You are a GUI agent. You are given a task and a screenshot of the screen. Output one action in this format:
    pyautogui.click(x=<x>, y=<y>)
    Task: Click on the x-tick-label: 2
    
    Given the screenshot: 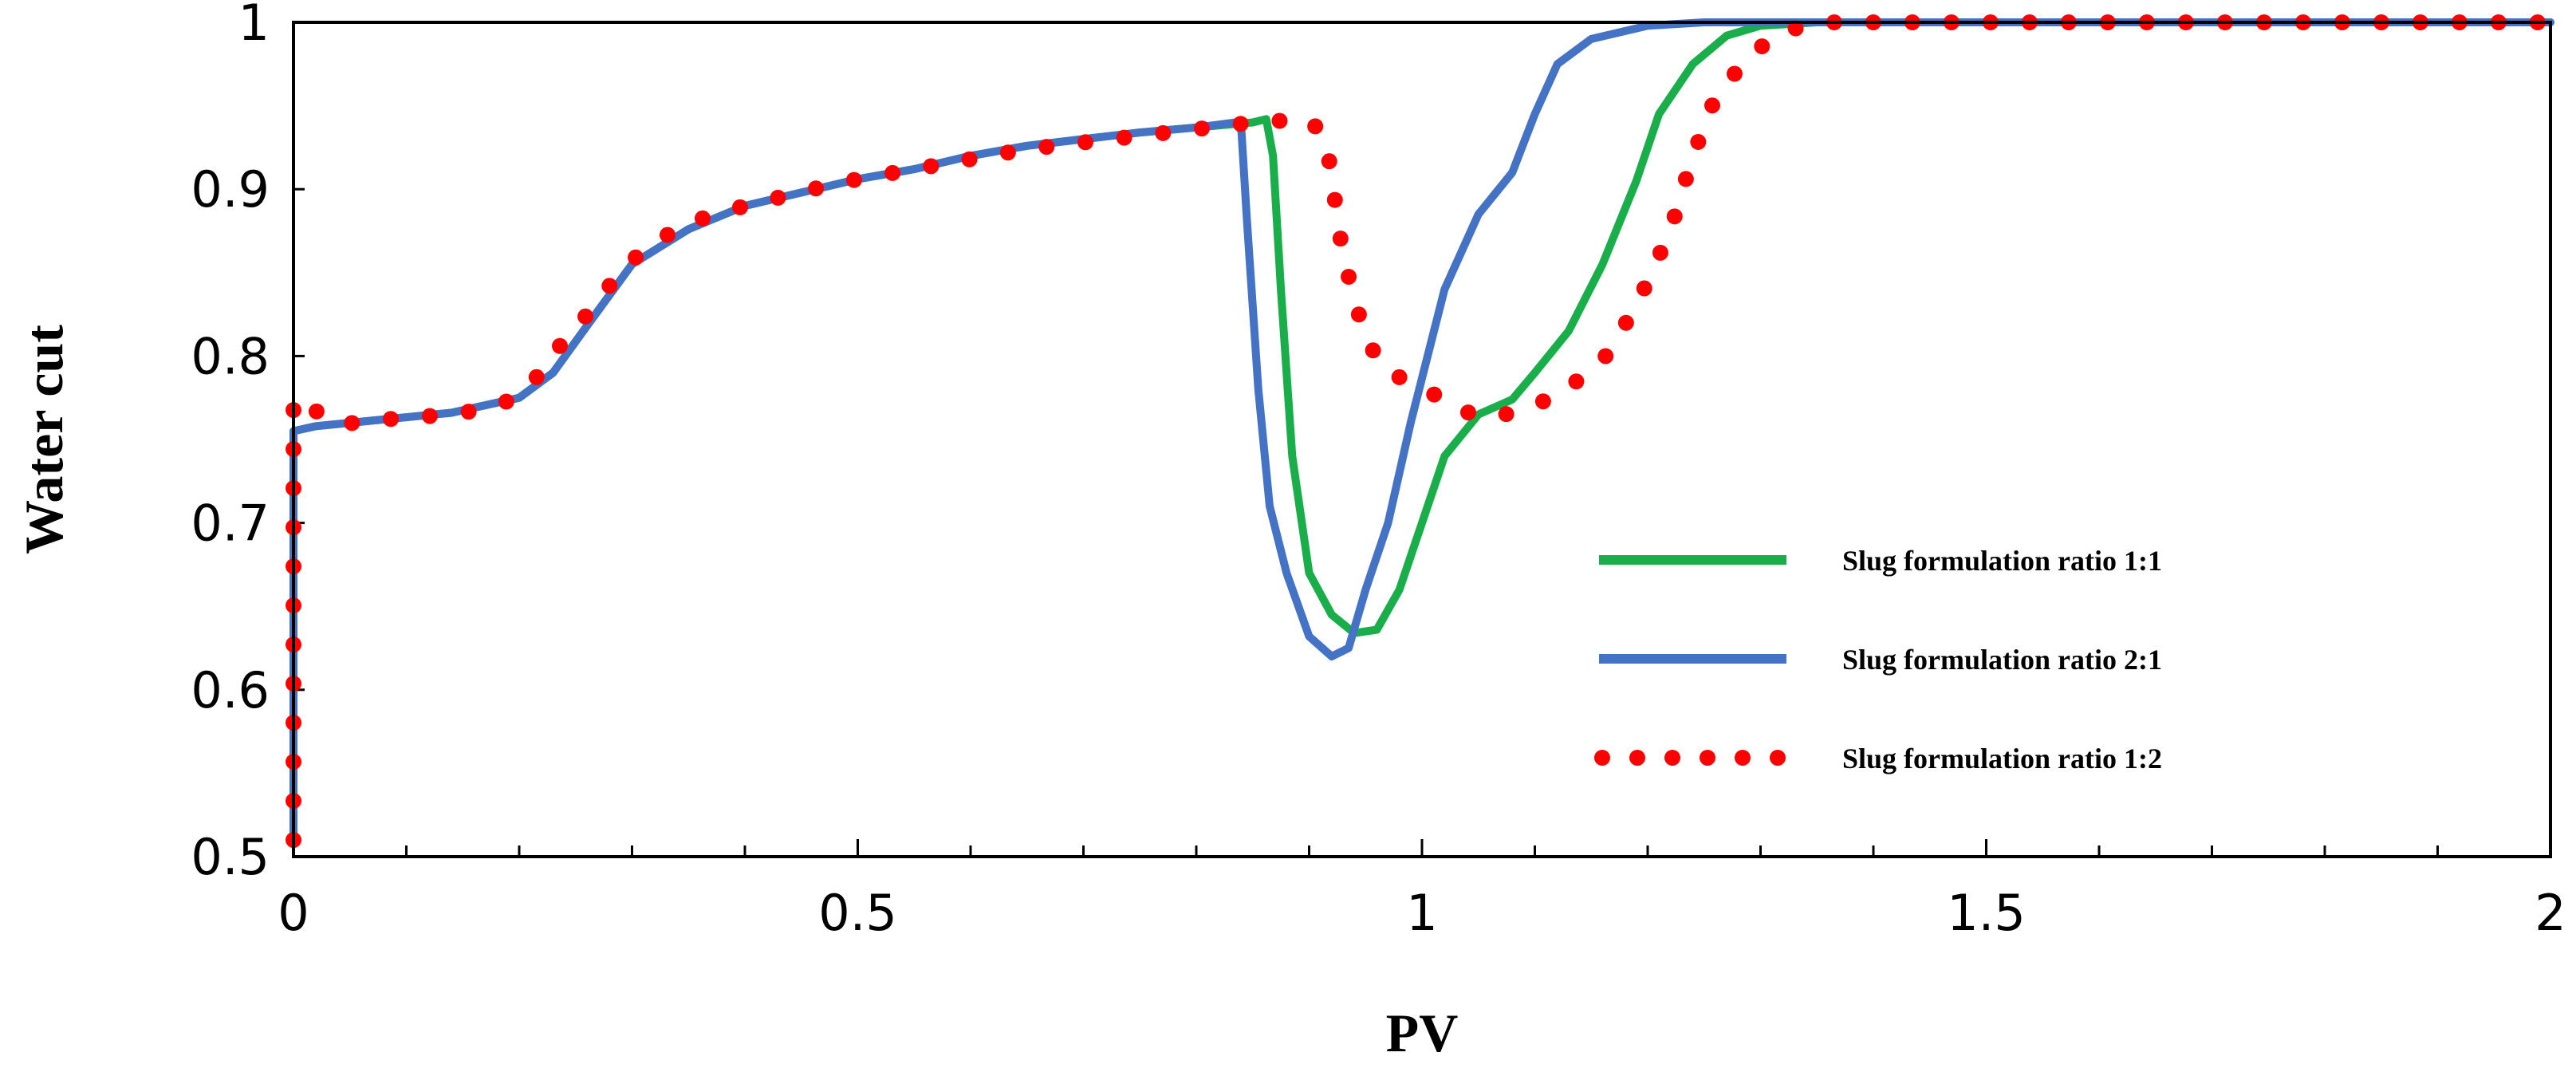 What is the action you would take?
    pyautogui.click(x=2550, y=913)
    